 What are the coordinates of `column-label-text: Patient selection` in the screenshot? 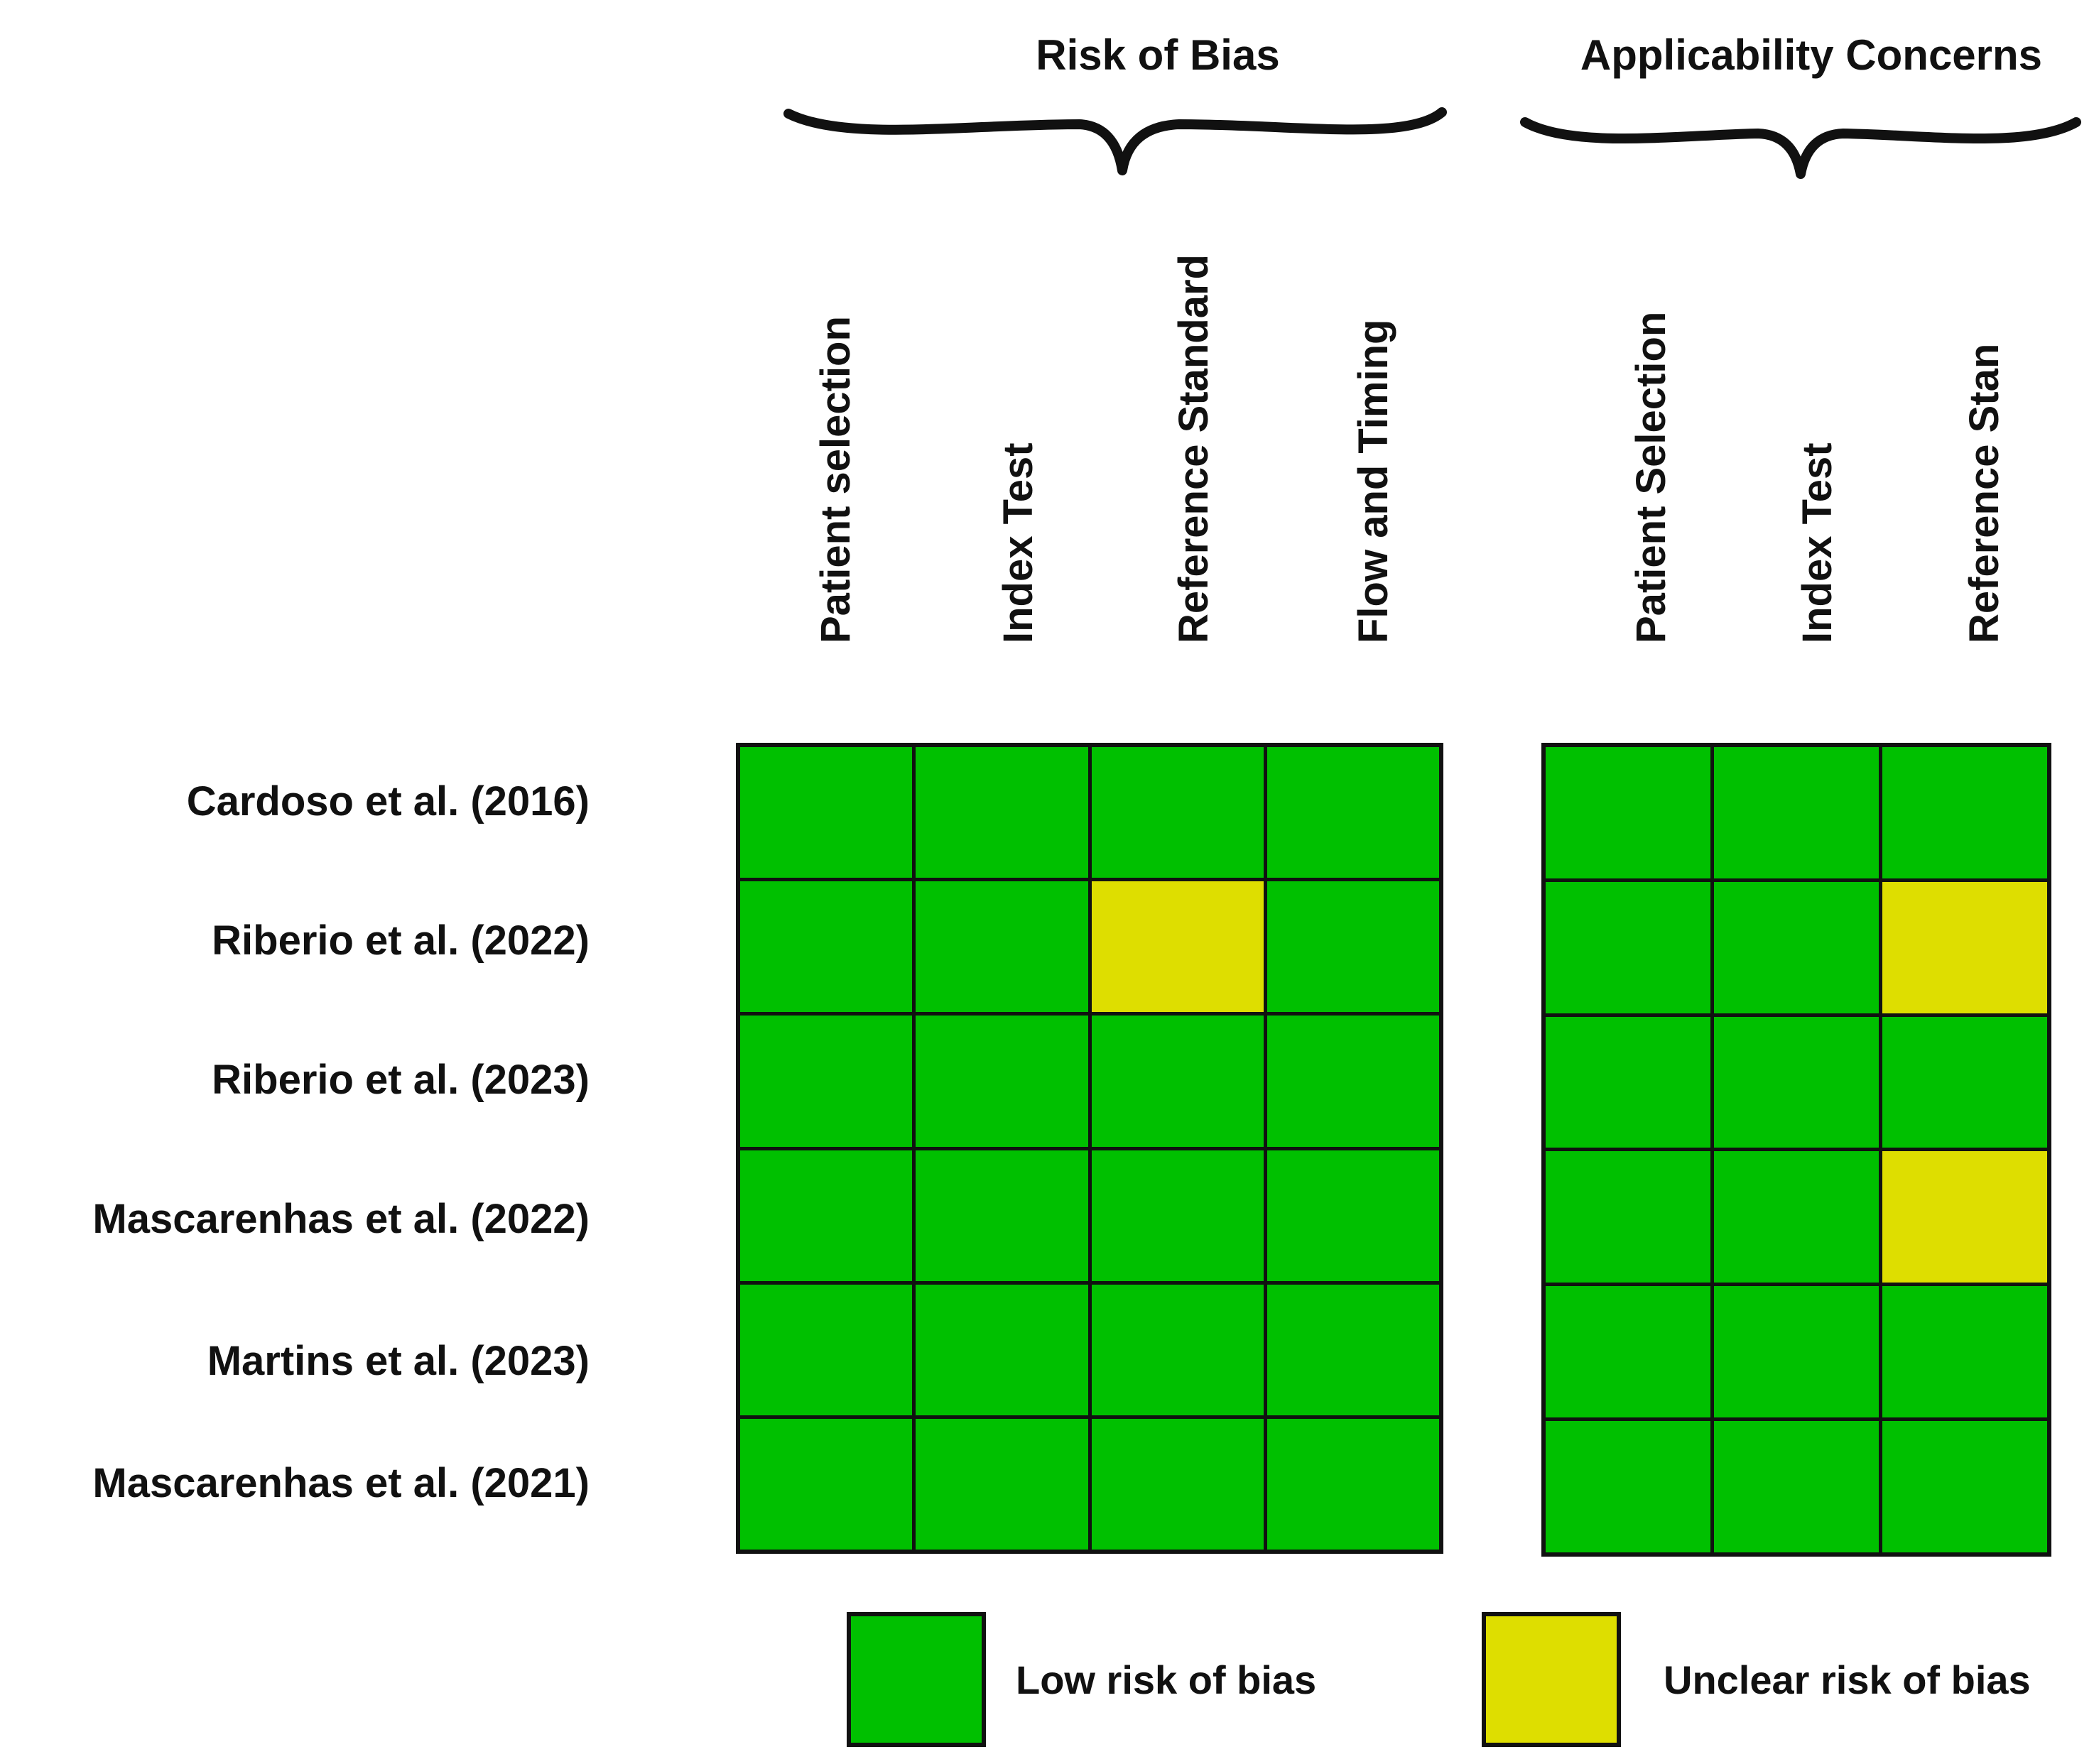 It's located at (836, 479).